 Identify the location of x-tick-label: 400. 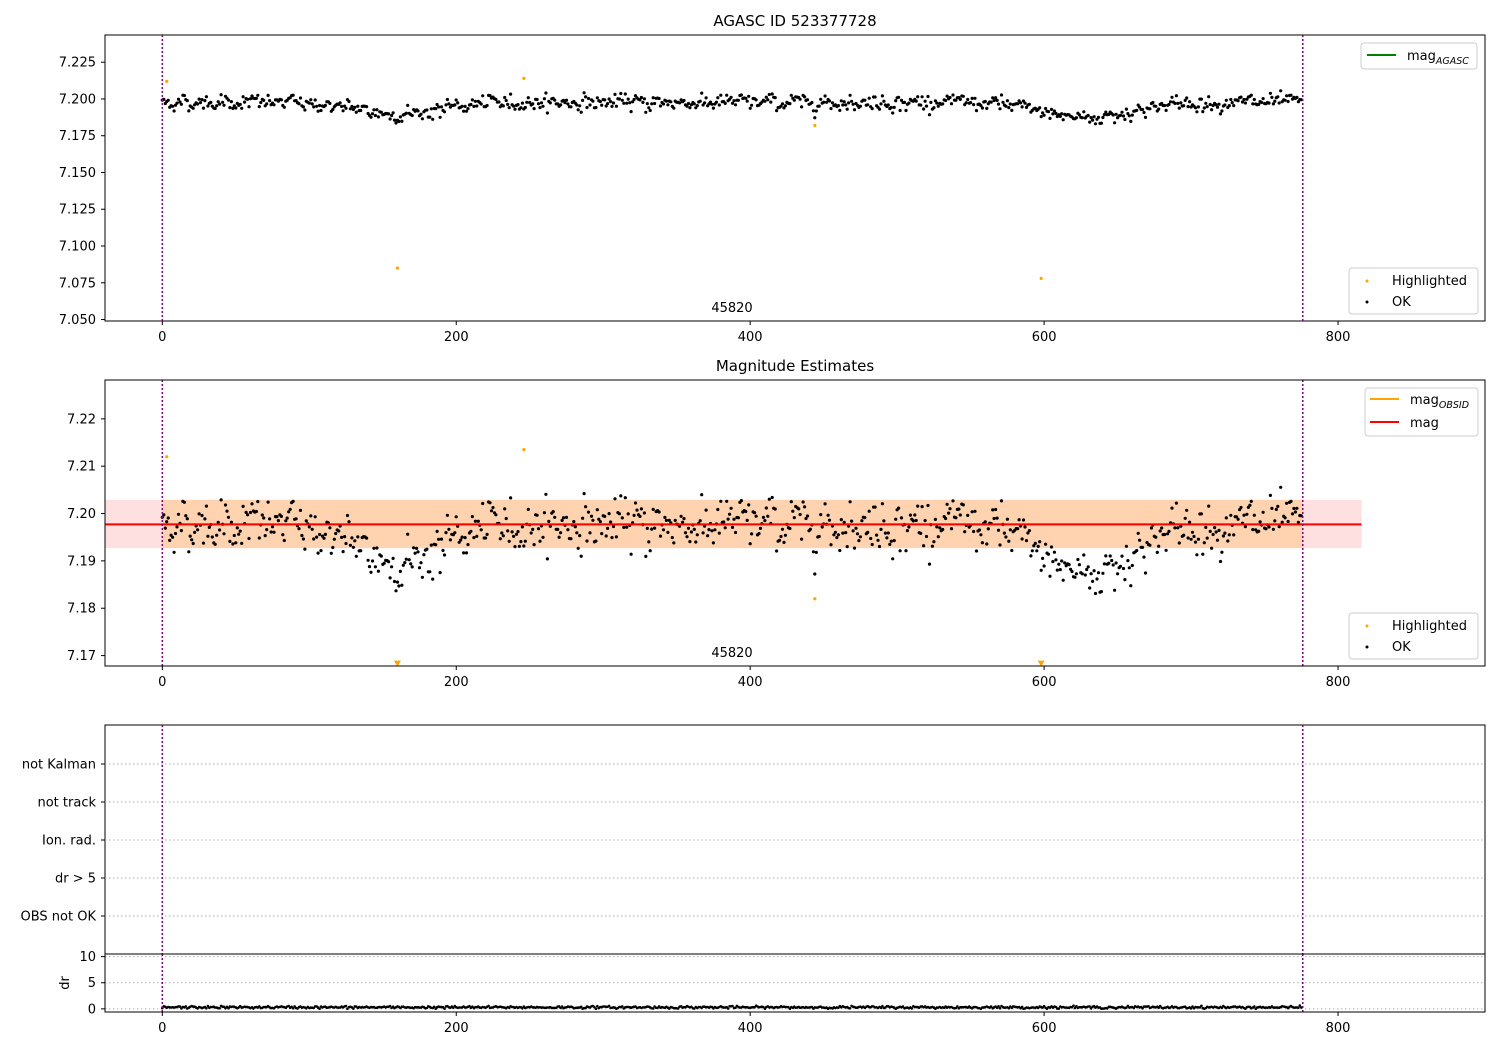
(750, 1028).